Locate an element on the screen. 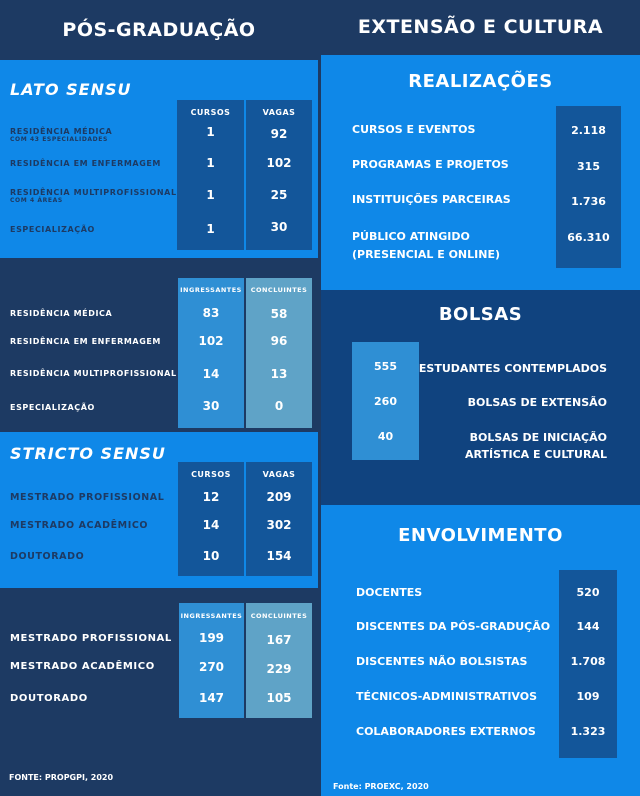 This screenshot has height=796, width=640. value: 40 is located at coordinates (385, 436).